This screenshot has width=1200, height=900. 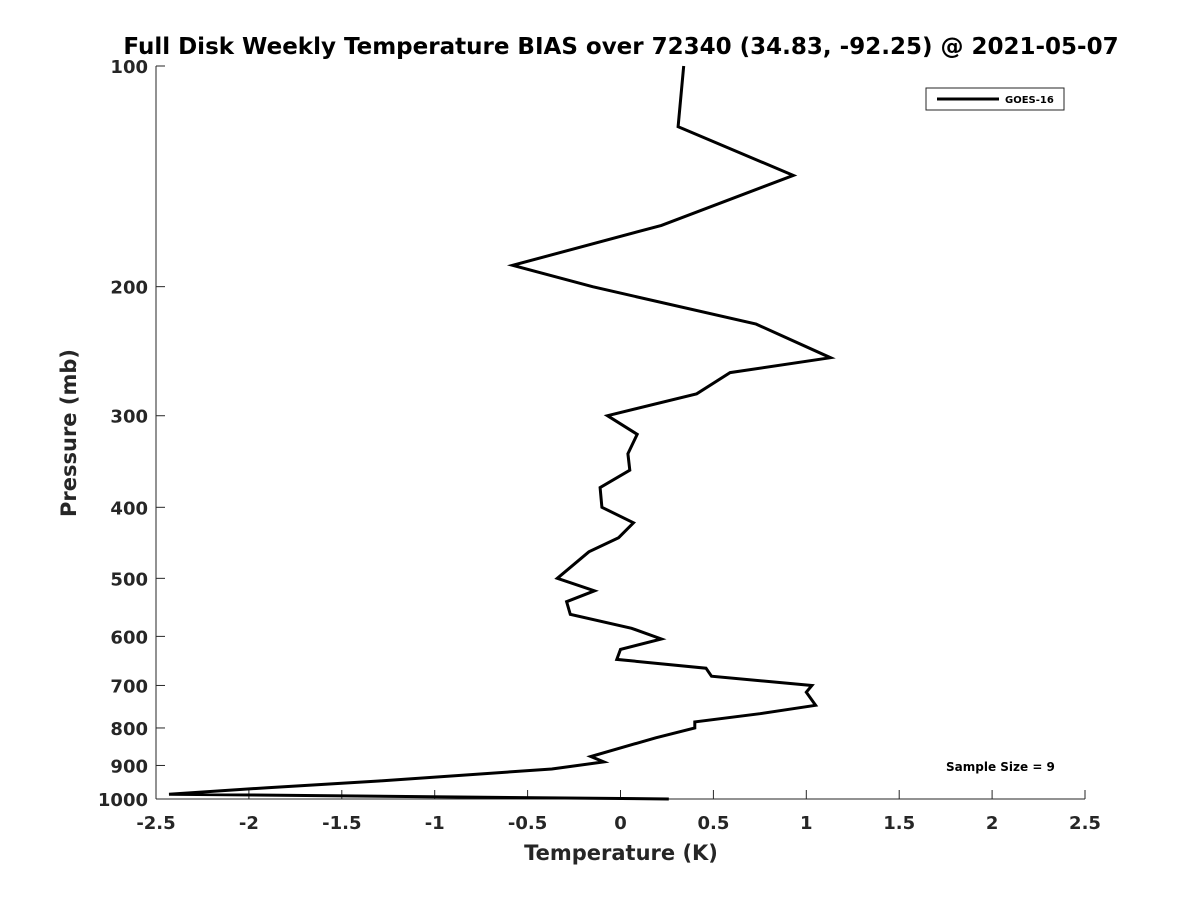 I want to click on x-tick-label: -1, so click(x=435, y=823).